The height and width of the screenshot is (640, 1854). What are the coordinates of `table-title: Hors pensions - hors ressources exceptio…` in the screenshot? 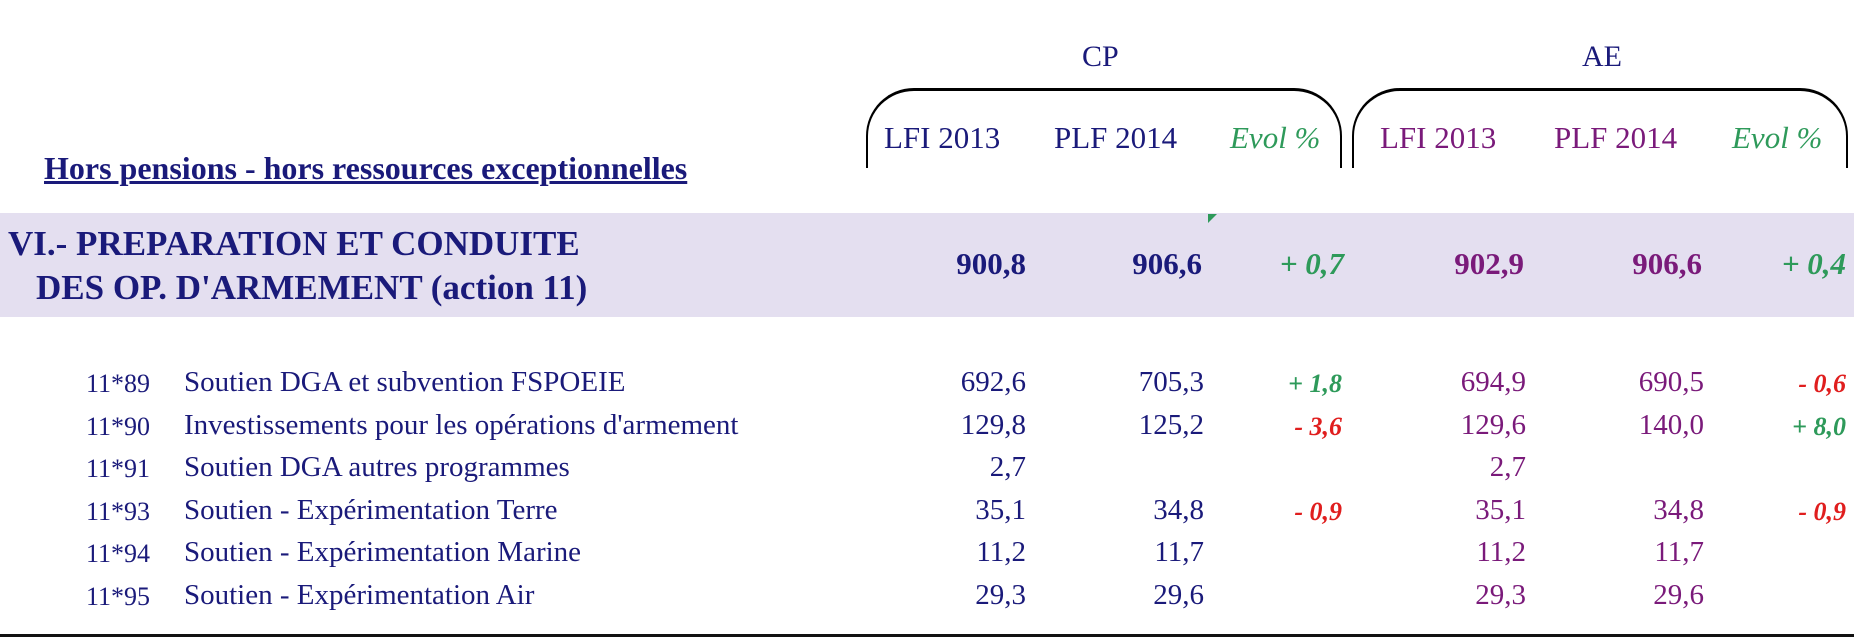 It's located at (366, 168).